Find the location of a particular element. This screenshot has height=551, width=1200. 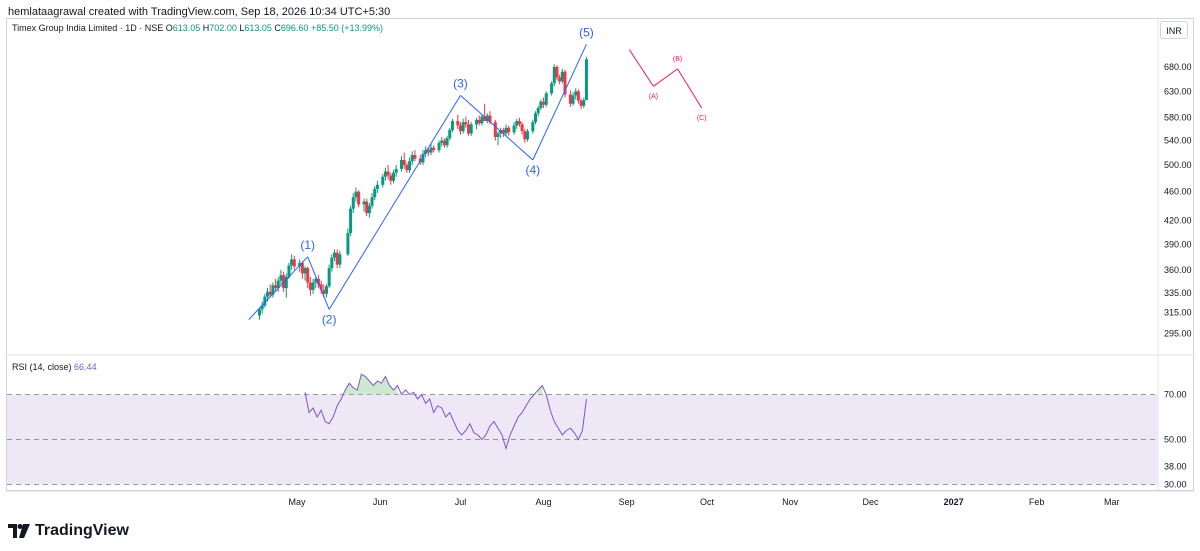

price-tick-label: 295.00 is located at coordinates (1178, 333).